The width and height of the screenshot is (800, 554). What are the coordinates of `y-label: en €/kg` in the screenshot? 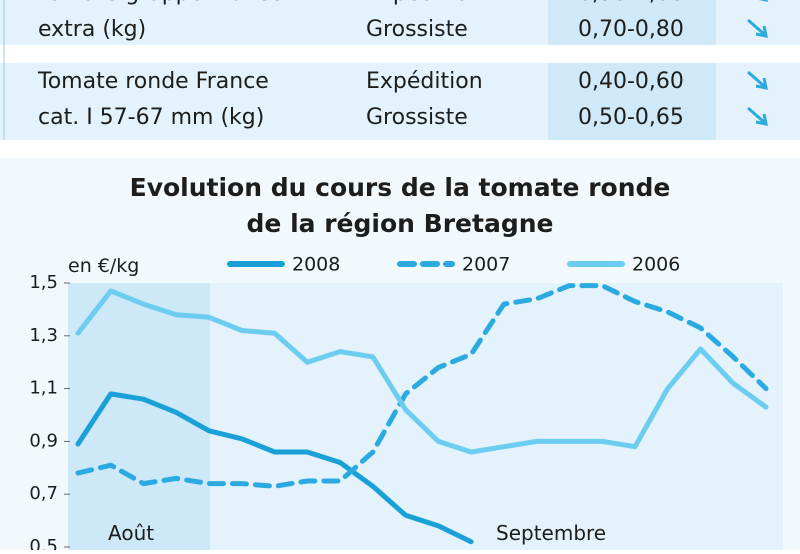 It's located at (103, 266).